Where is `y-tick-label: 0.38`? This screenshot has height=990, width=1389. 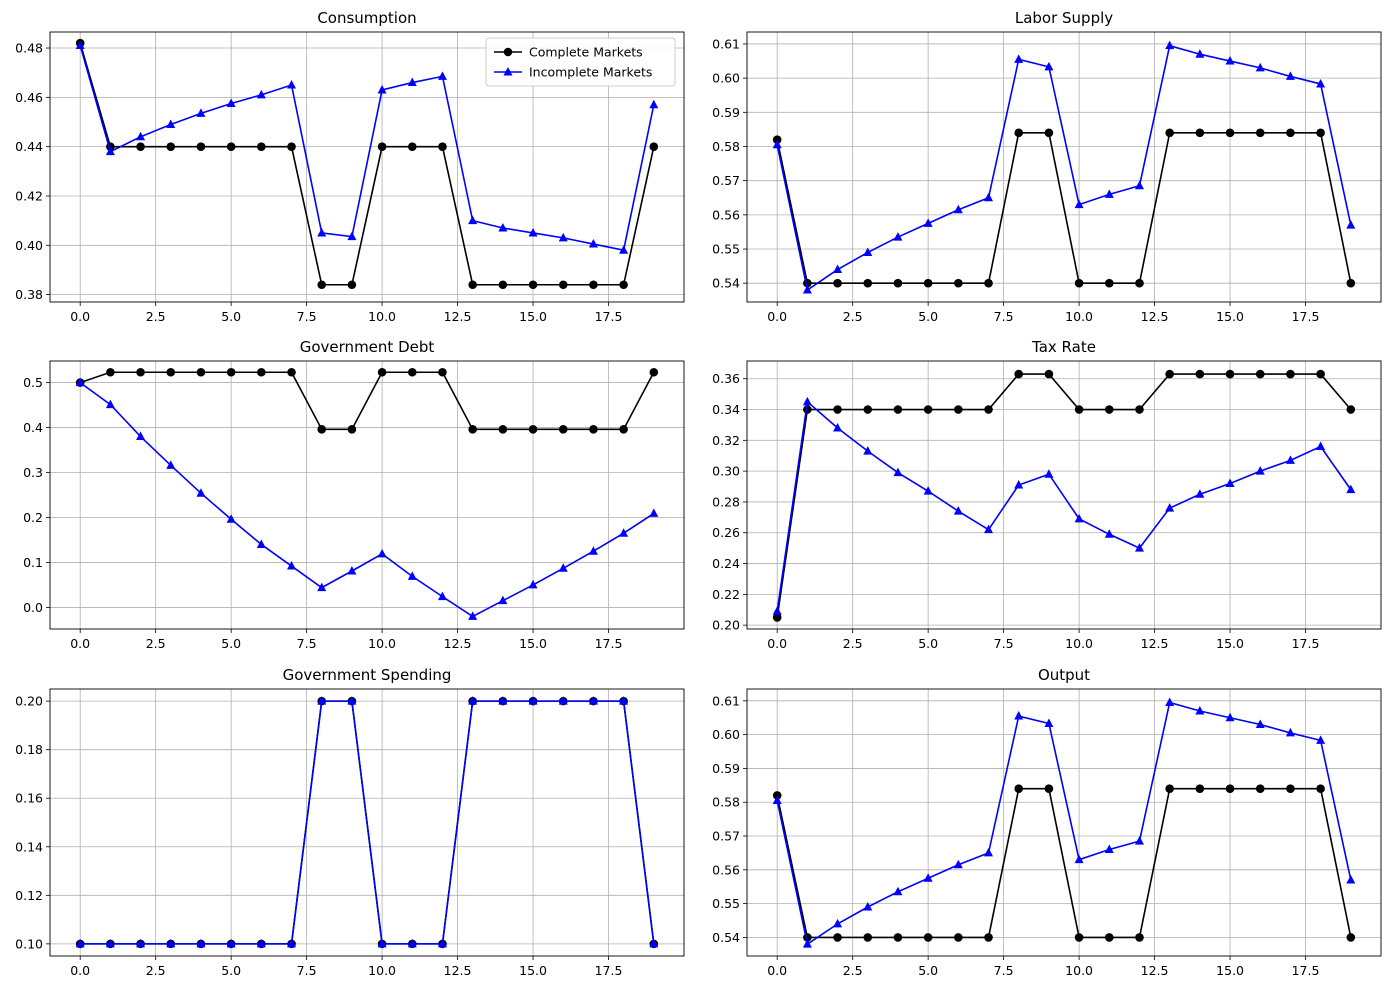
y-tick-label: 0.38 is located at coordinates (29, 294).